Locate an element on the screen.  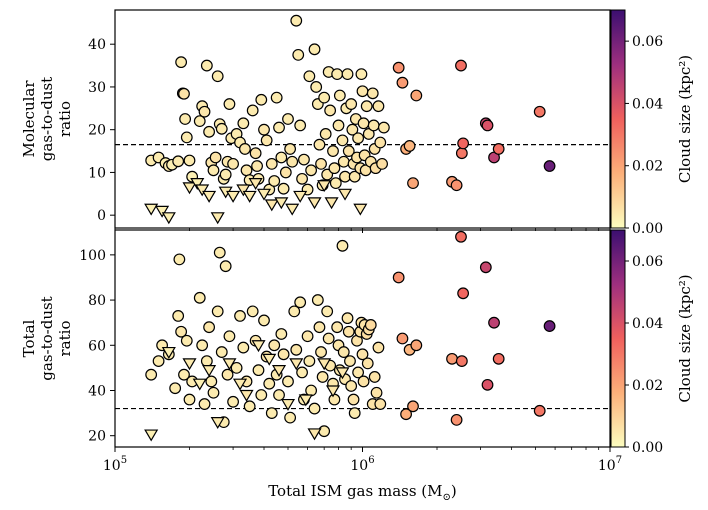
colorbar-tick-label: 0.06 is located at coordinates (647, 42).